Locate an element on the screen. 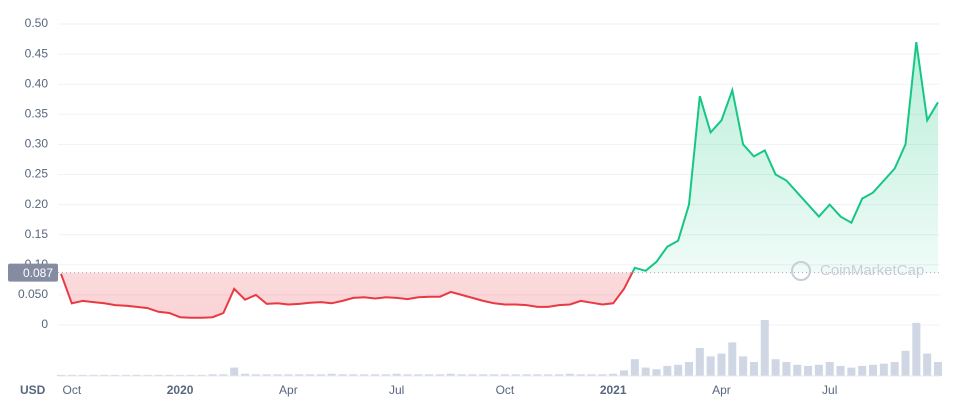 The width and height of the screenshot is (954, 401). y-tick-label: 0.50 is located at coordinates (37, 23).